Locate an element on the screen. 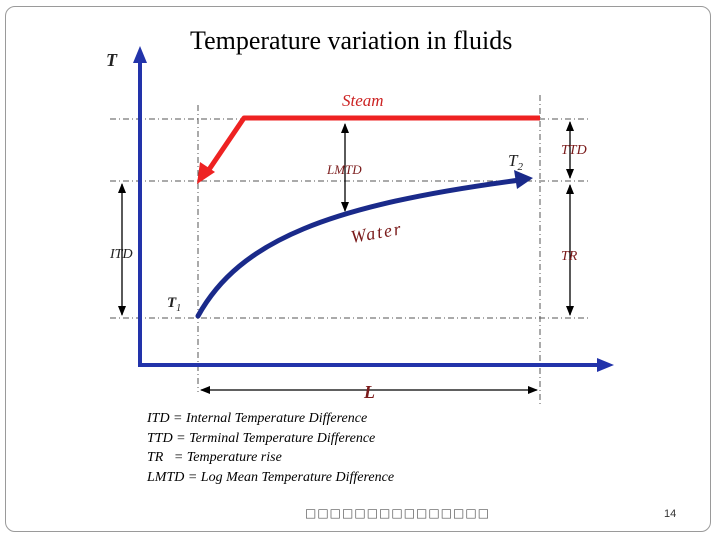  x-axis-arrowhead is located at coordinates (605, 365).